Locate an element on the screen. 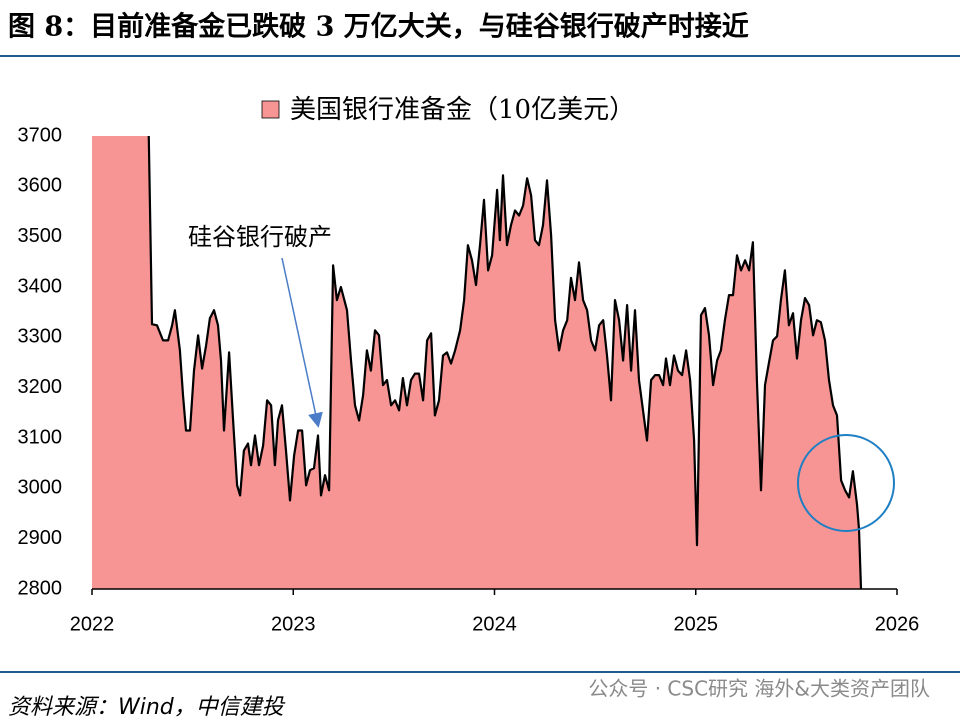 The width and height of the screenshot is (960, 728). annotation-arrow is located at coordinates (302, 342).